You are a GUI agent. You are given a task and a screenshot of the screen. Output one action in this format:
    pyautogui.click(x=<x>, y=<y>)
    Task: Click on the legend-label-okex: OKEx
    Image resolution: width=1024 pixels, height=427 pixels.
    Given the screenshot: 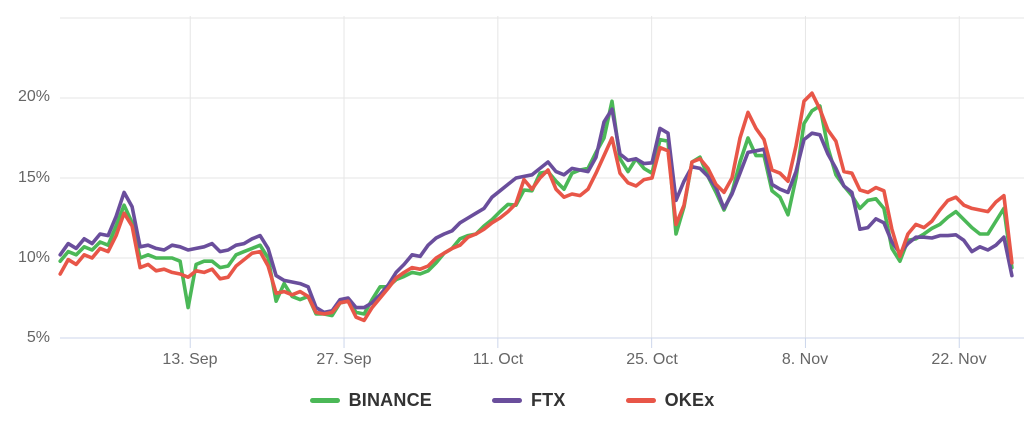 What is the action you would take?
    pyautogui.click(x=689, y=400)
    